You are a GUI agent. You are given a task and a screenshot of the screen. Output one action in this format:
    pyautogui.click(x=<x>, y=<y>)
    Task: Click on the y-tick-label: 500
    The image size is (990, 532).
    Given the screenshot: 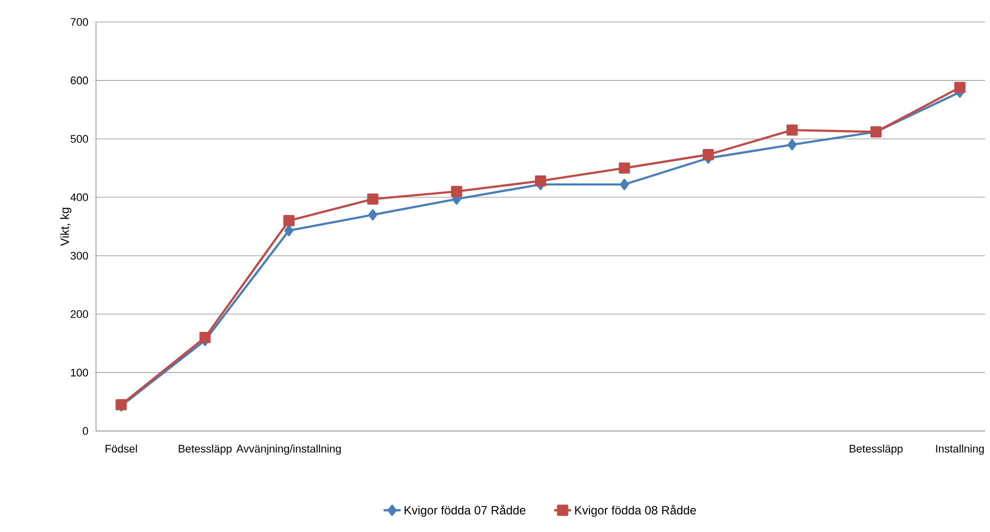 What is the action you would take?
    pyautogui.click(x=79, y=138)
    